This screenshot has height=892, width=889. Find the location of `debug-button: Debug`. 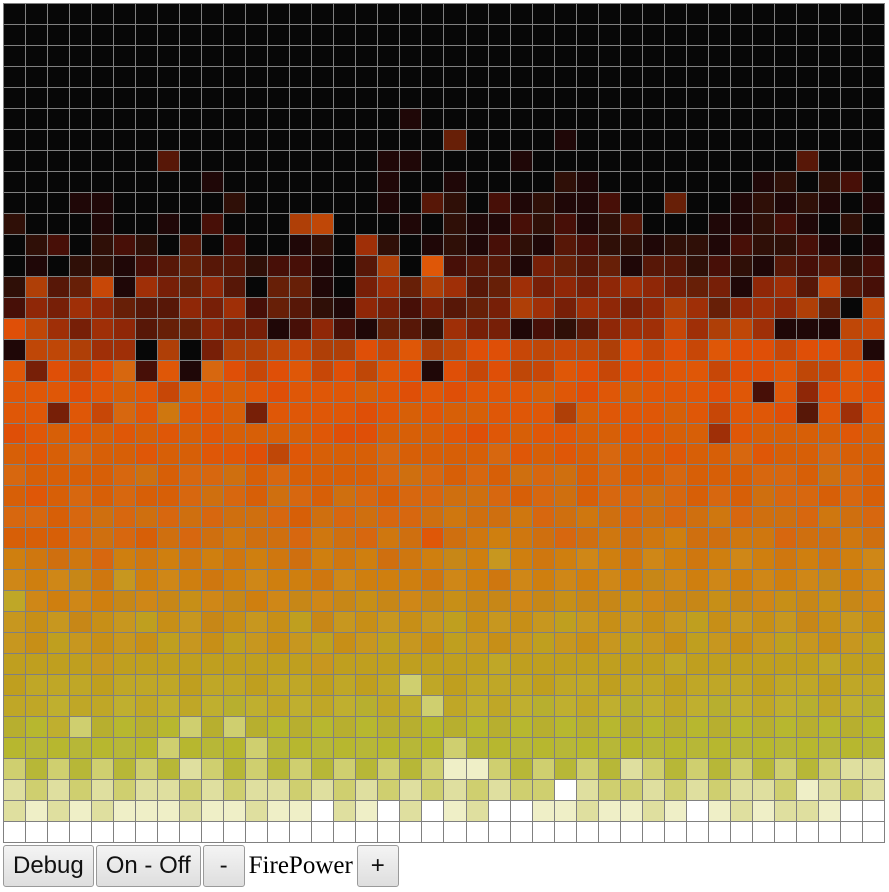

debug-button: Debug is located at coordinates (48, 866).